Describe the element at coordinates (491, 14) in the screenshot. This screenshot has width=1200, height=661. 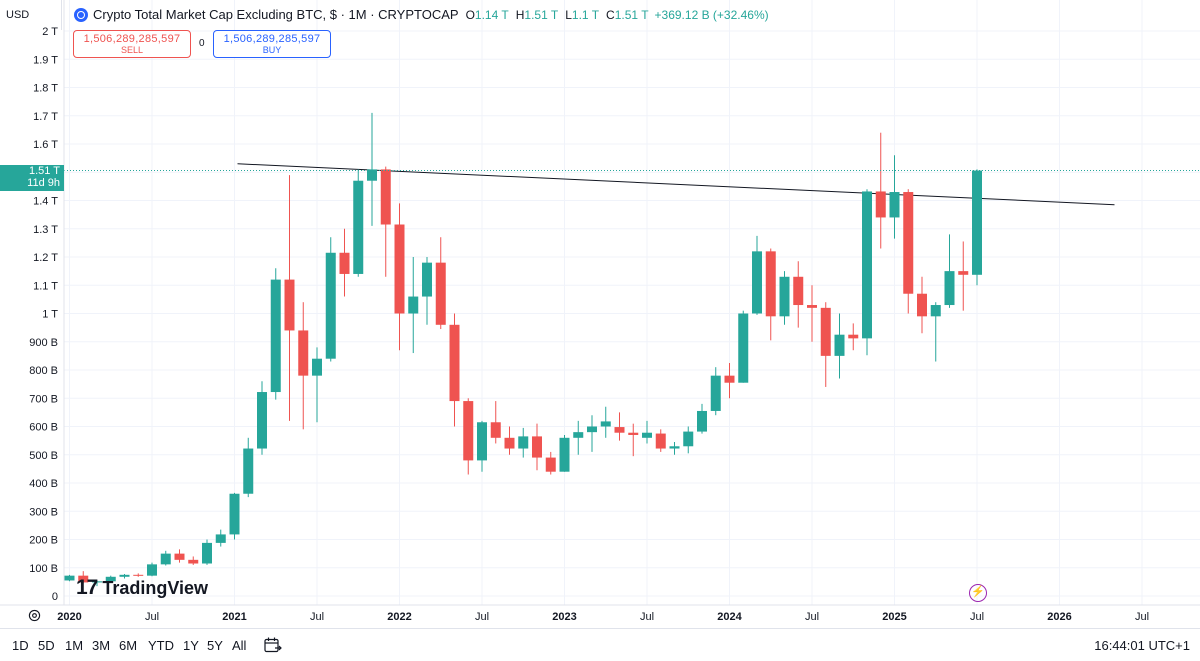
I see `ohlc-open-value: 1.14 T` at that location.